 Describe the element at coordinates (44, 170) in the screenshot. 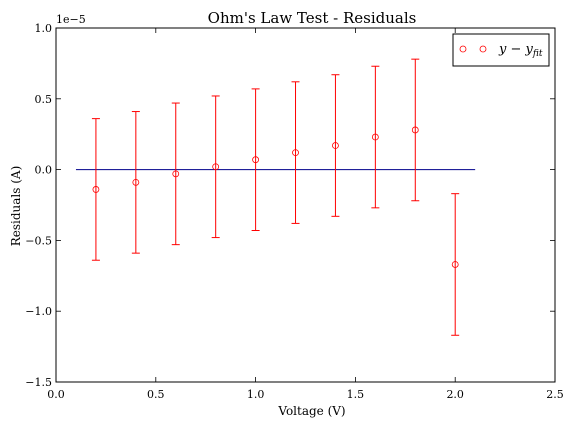

I see `y-tick-label: 0.0` at that location.